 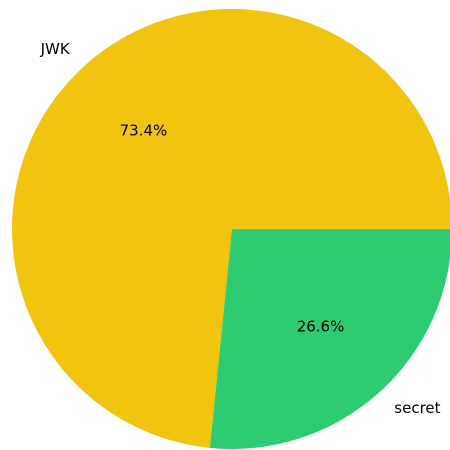 I want to click on slice-label-jwk: JWK, so click(x=55, y=49).